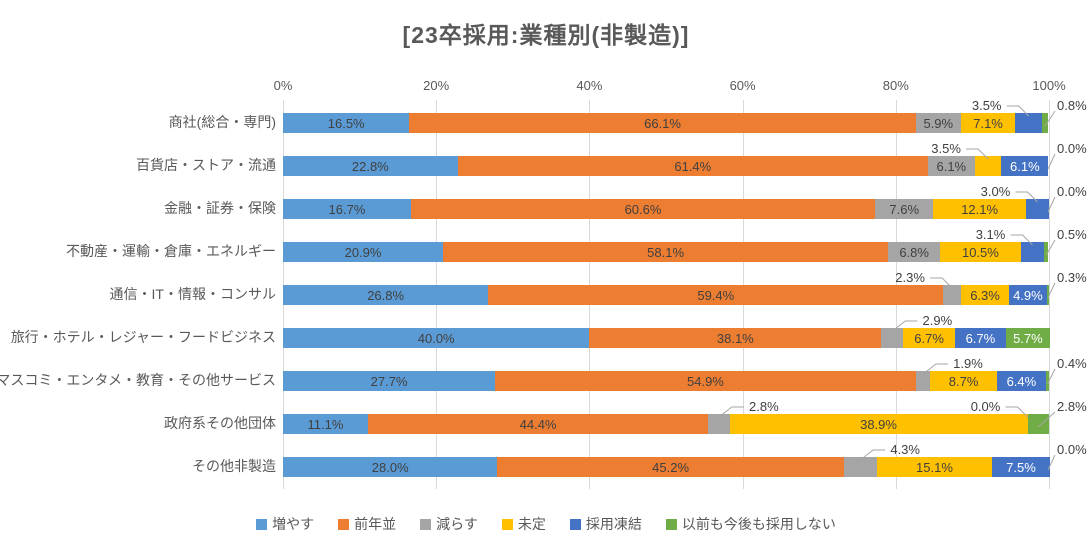 This screenshot has width=1092, height=559. What do you see at coordinates (990, 234) in the screenshot?
I see `callout-label: 3.1%` at bounding box center [990, 234].